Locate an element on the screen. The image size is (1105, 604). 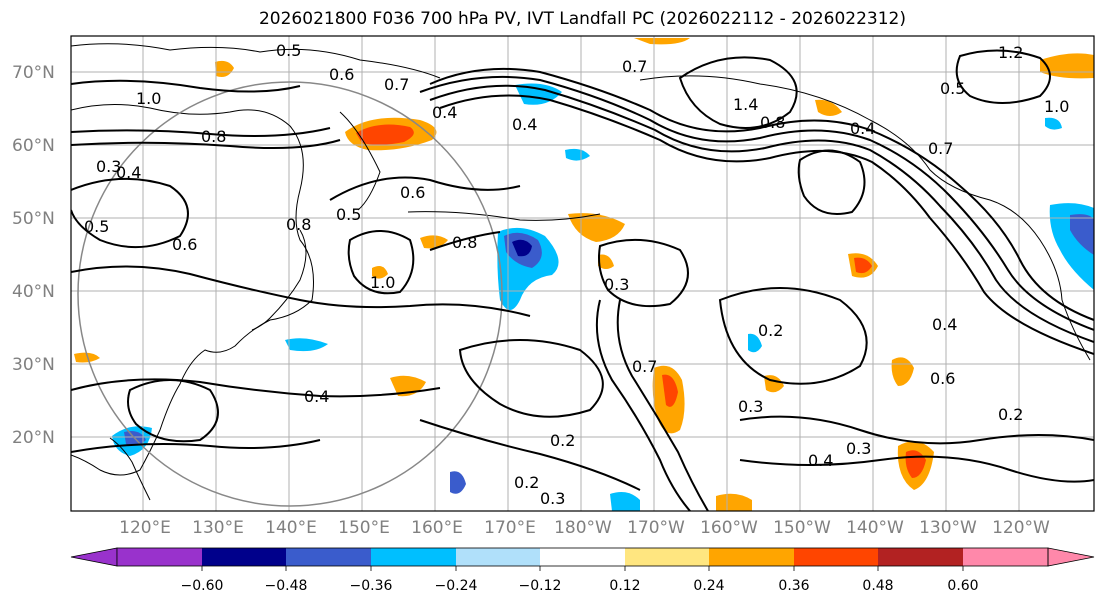
lon-tick-label: 180°W is located at coordinates (583, 528).